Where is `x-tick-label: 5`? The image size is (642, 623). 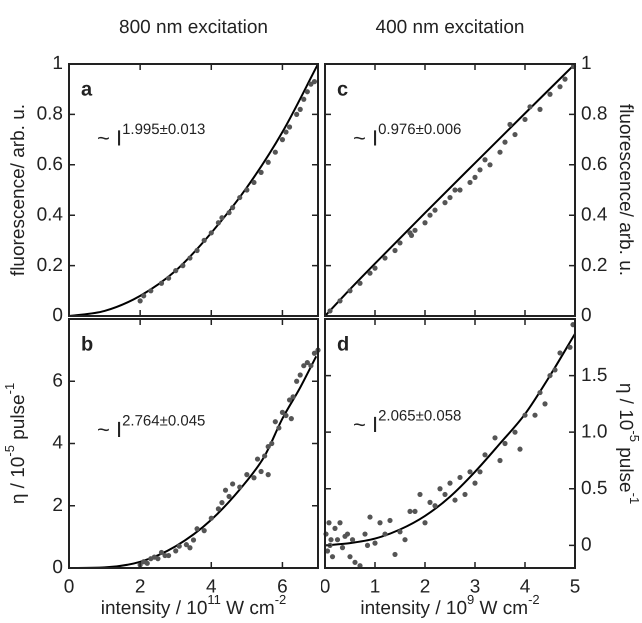
x-tick-label: 5 is located at coordinates (575, 587).